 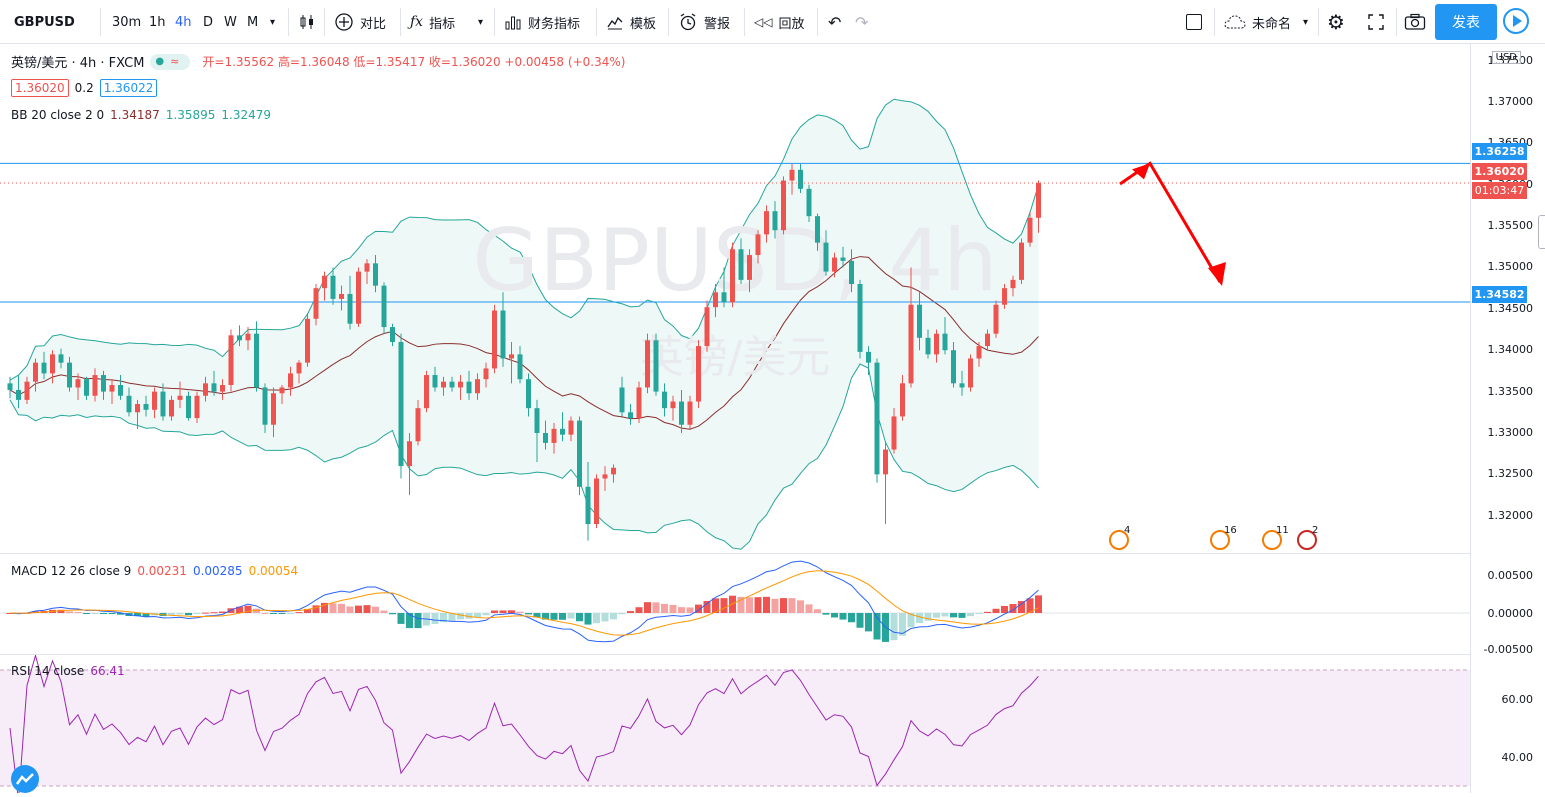 I want to click on replay-label: 回放, so click(x=791, y=24).